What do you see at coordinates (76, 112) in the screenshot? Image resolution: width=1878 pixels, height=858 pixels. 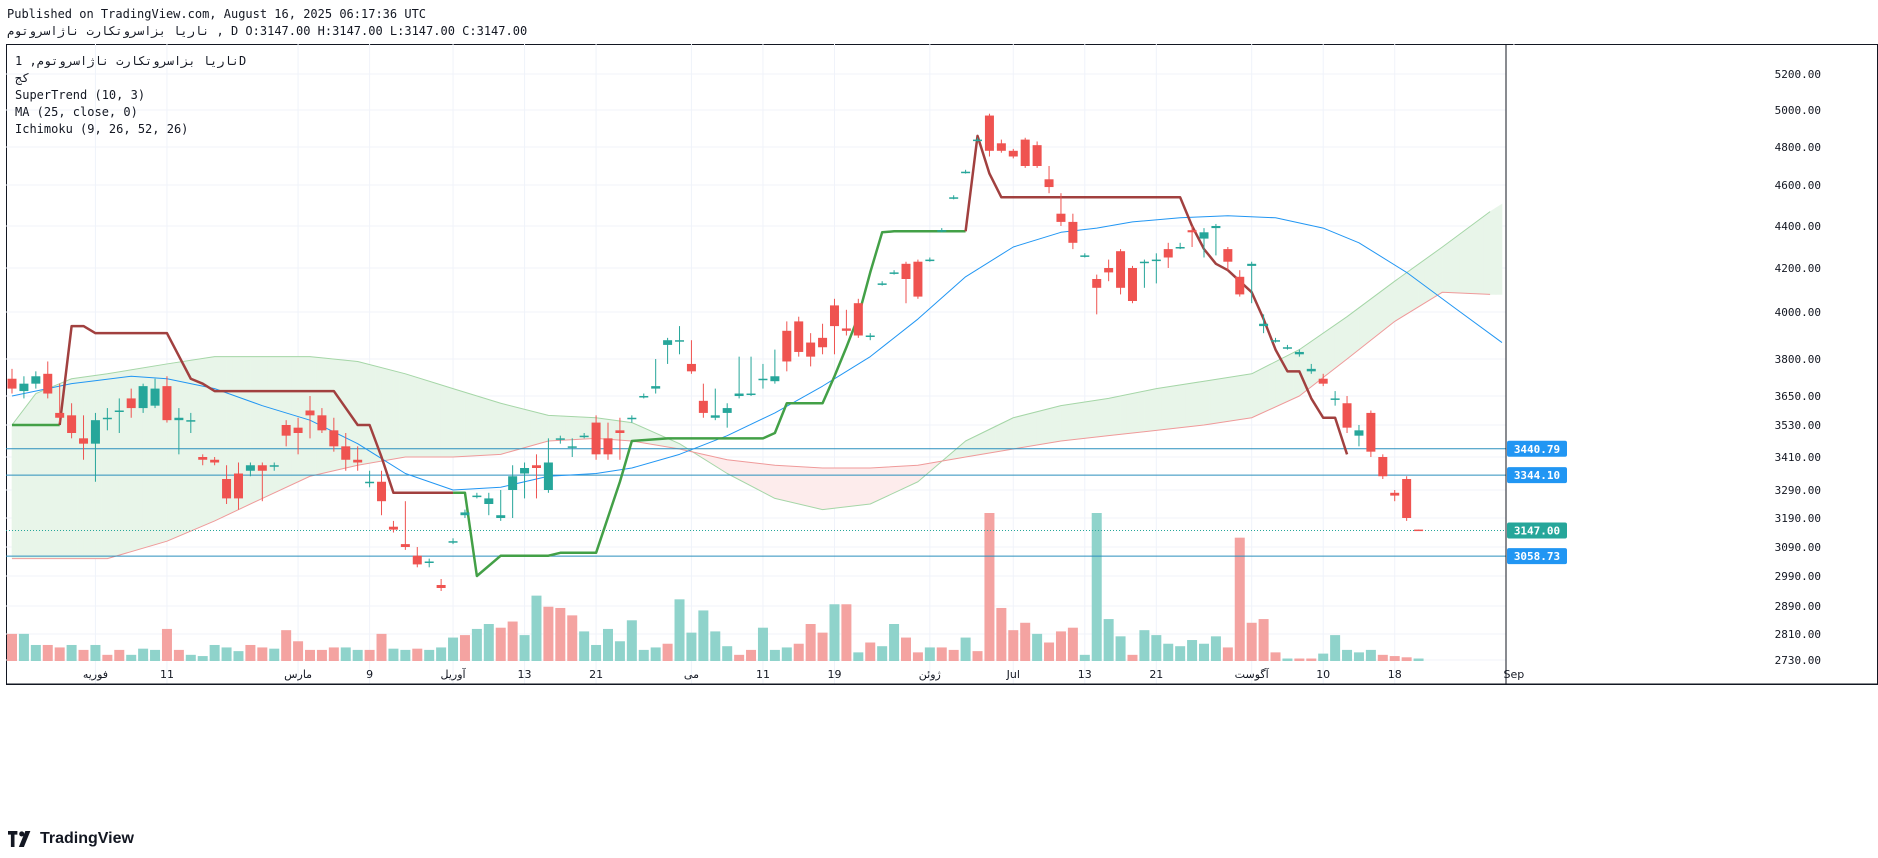 I see `legend-ma: MA (25, close, 0)` at bounding box center [76, 112].